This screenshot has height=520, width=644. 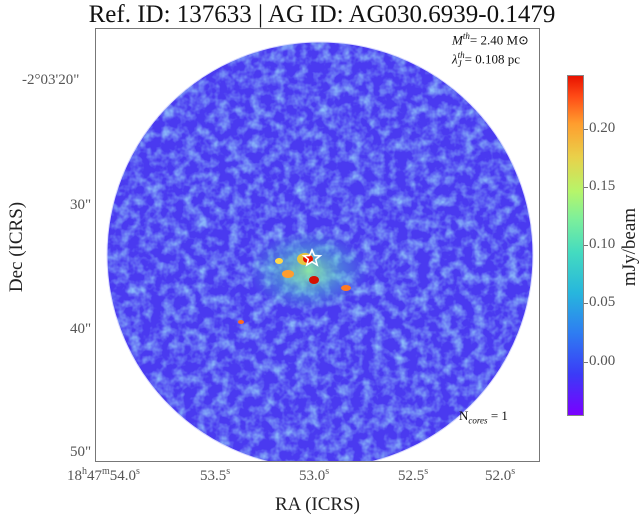 I want to click on emission-peak, so click(x=314, y=280).